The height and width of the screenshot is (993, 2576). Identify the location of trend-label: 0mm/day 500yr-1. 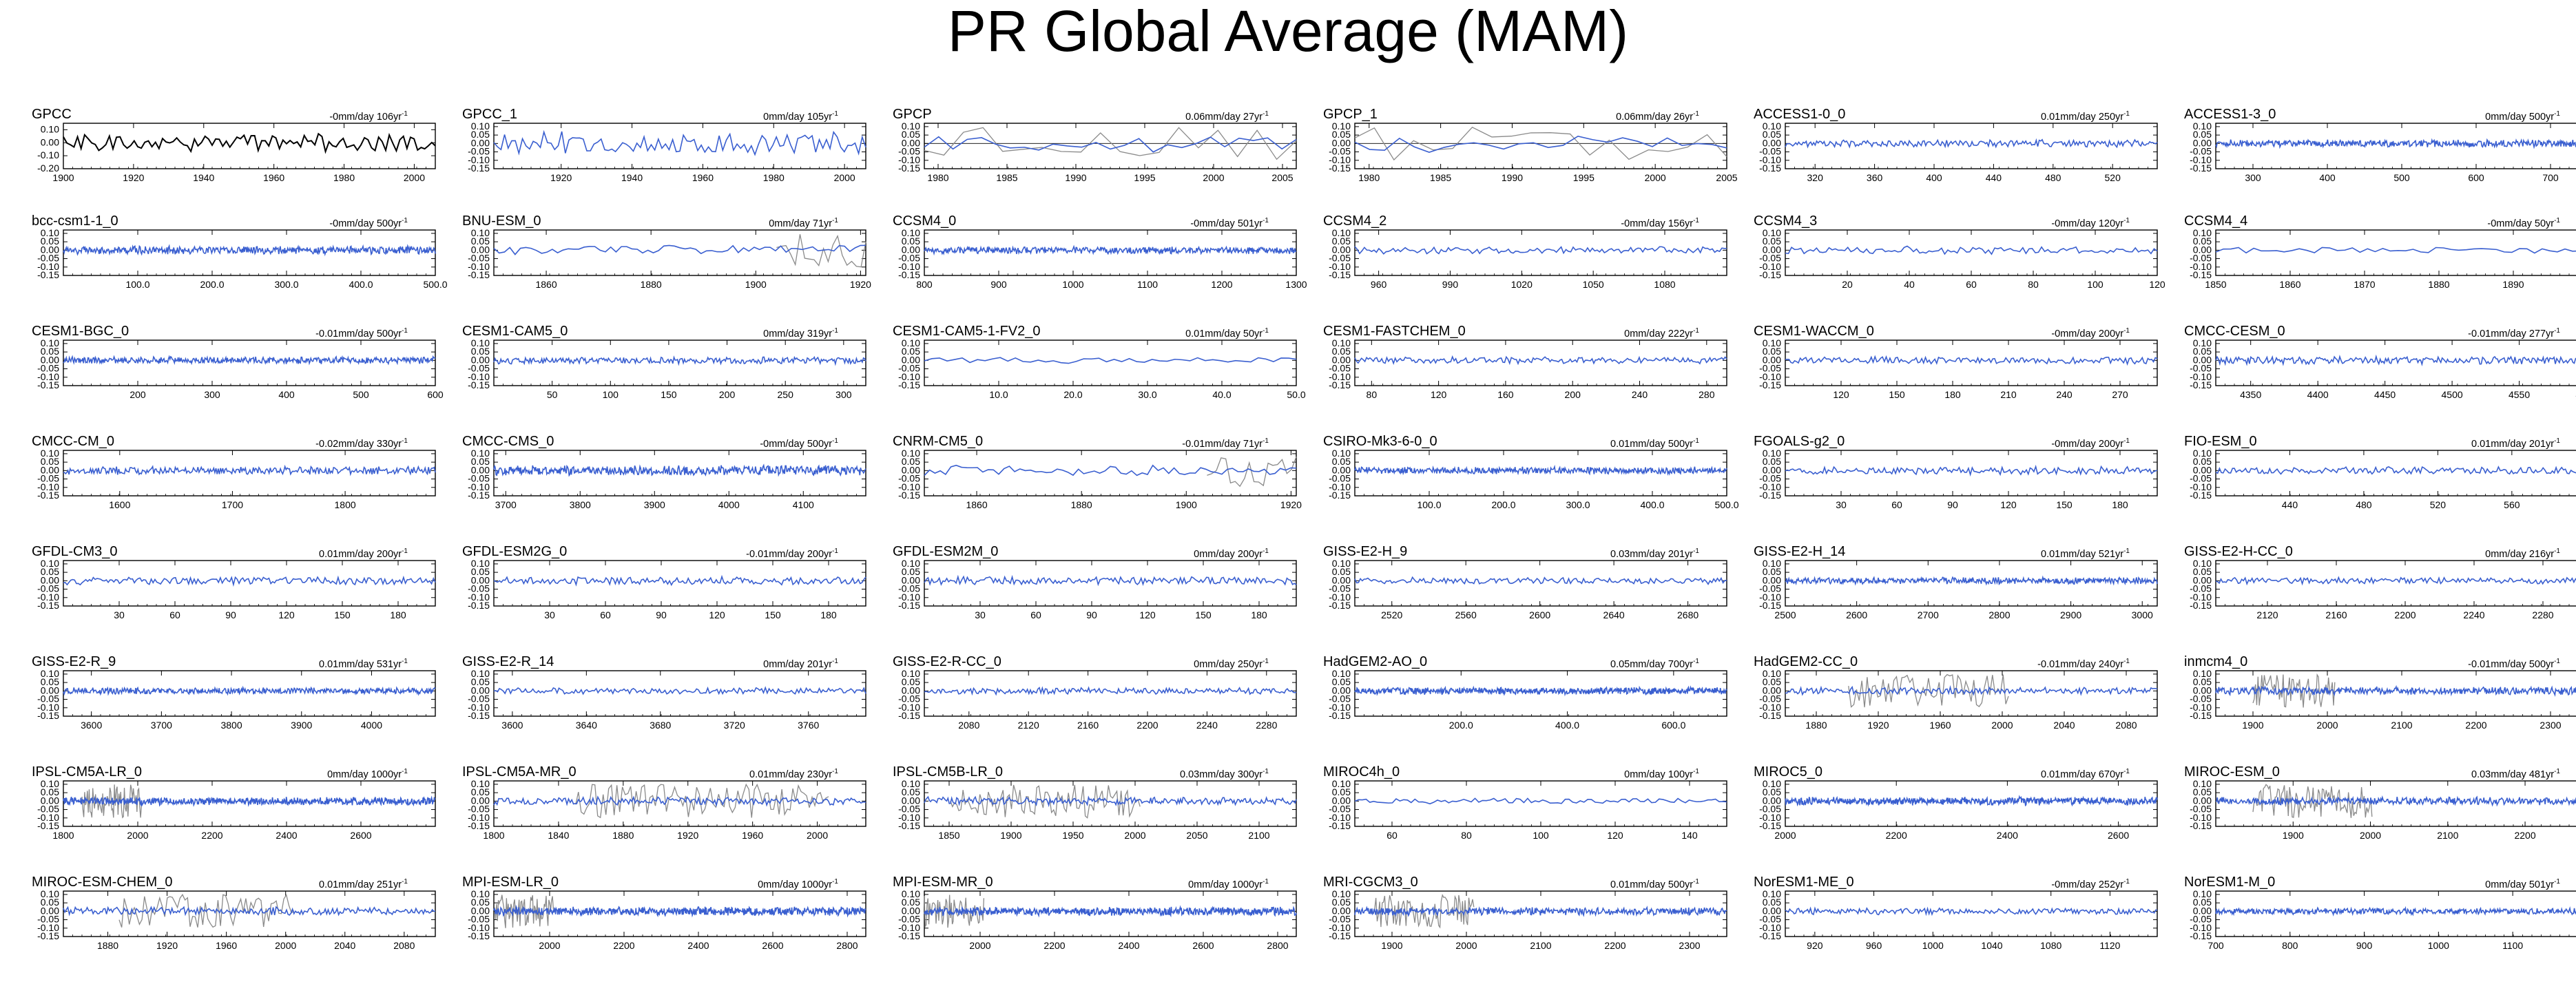
(2522, 115).